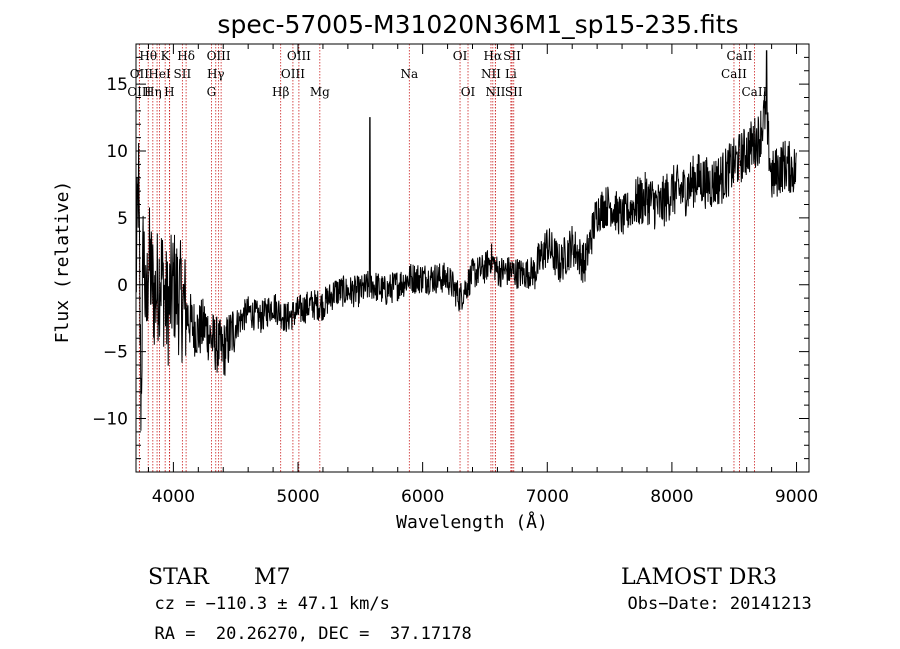  Describe the element at coordinates (734, 74) in the screenshot. I see `line-label-17: CaII` at that location.